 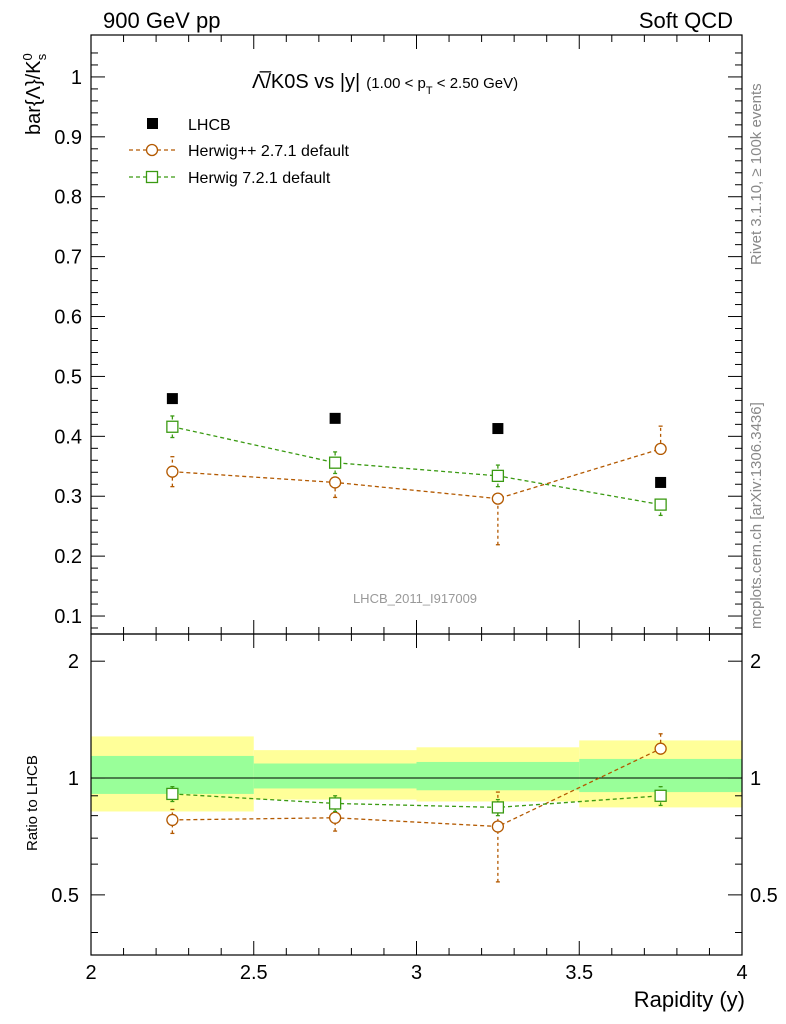 I want to click on mc-line-main, so click(x=416, y=466).